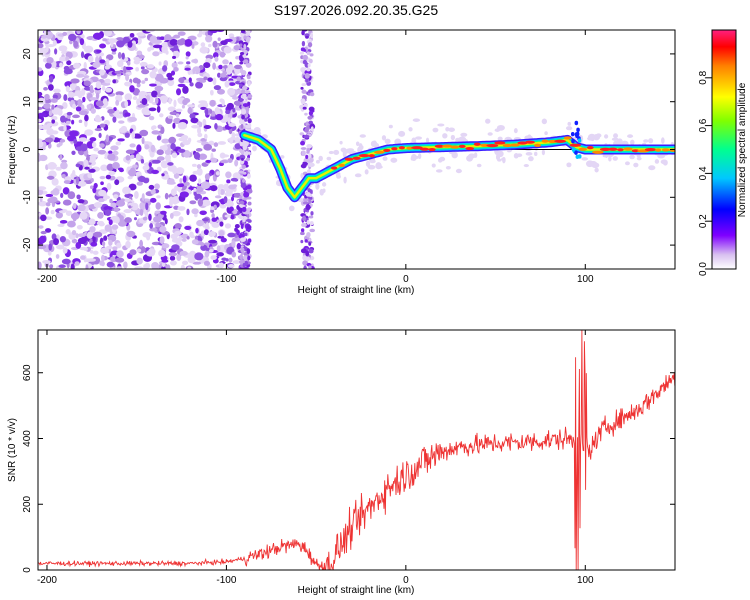  Describe the element at coordinates (12, 450) in the screenshot. I see `snr-ylabel: SNR (10 * v/v)` at that location.